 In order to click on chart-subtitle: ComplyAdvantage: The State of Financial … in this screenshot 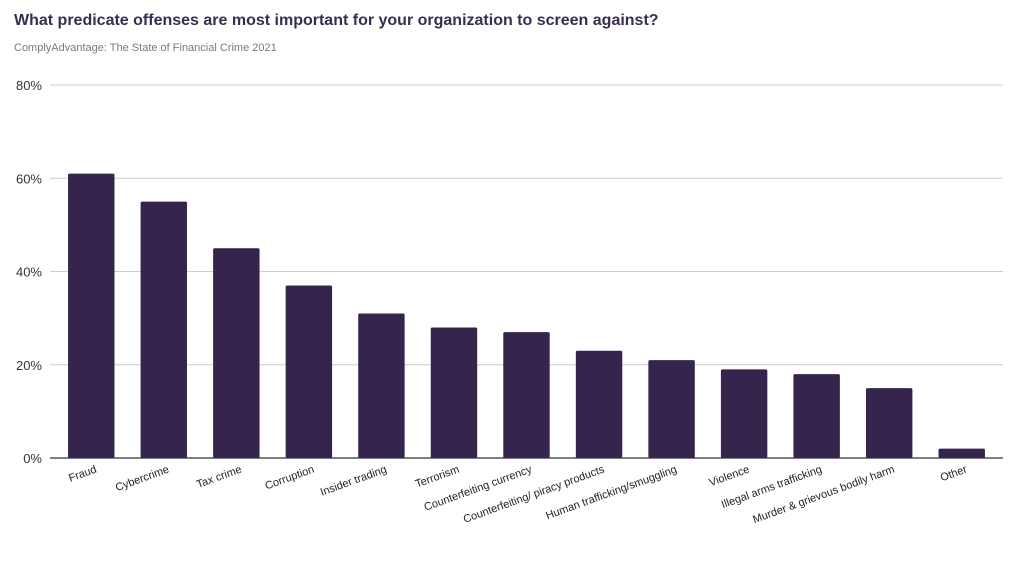, I will do `click(145, 48)`.